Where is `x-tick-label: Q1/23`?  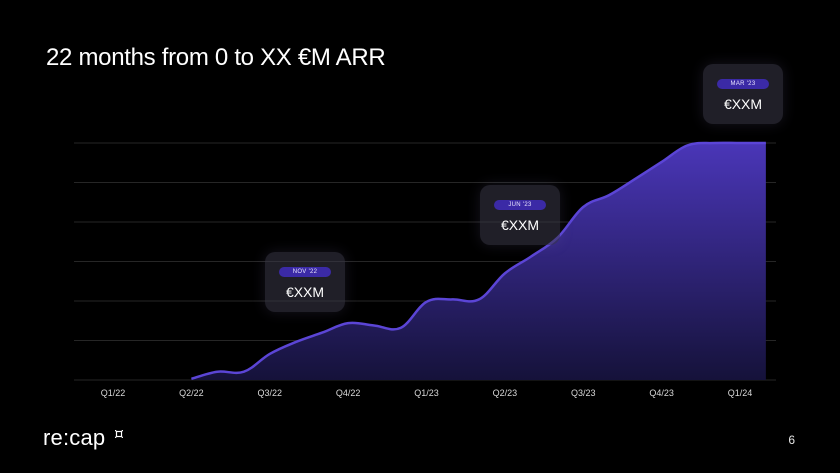
x-tick-label: Q1/23 is located at coordinates (426, 393).